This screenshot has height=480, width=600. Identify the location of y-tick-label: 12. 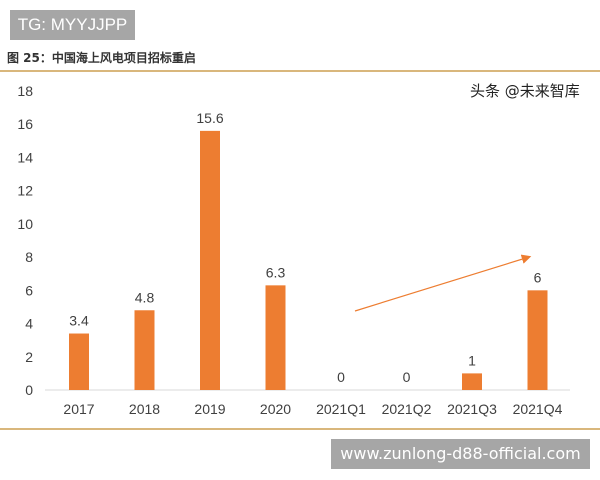
(25, 191).